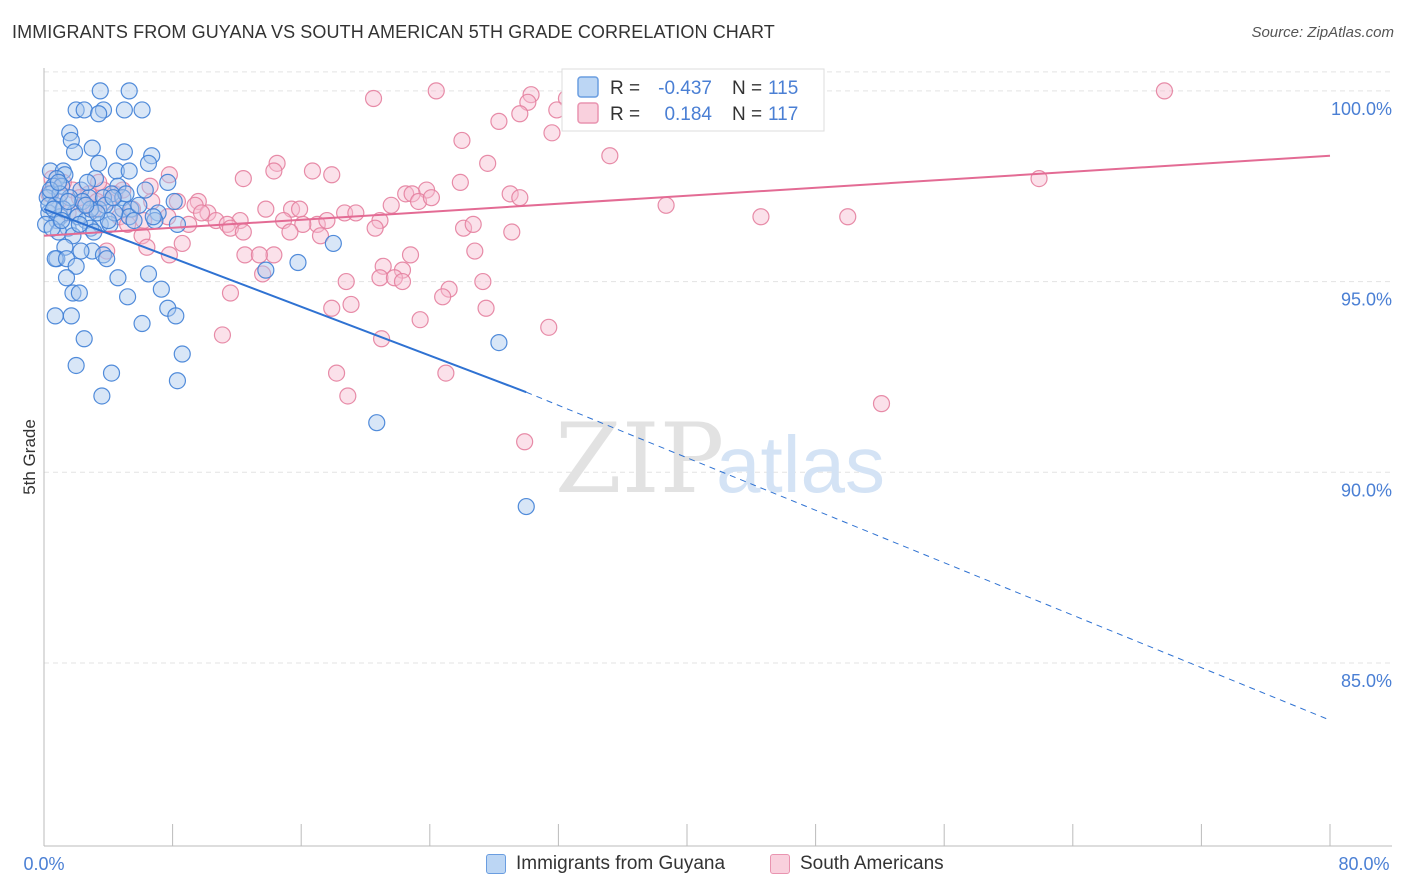 This screenshot has height=892, width=1406. I want to click on legend-blue-r-value: -0.437, so click(685, 88).